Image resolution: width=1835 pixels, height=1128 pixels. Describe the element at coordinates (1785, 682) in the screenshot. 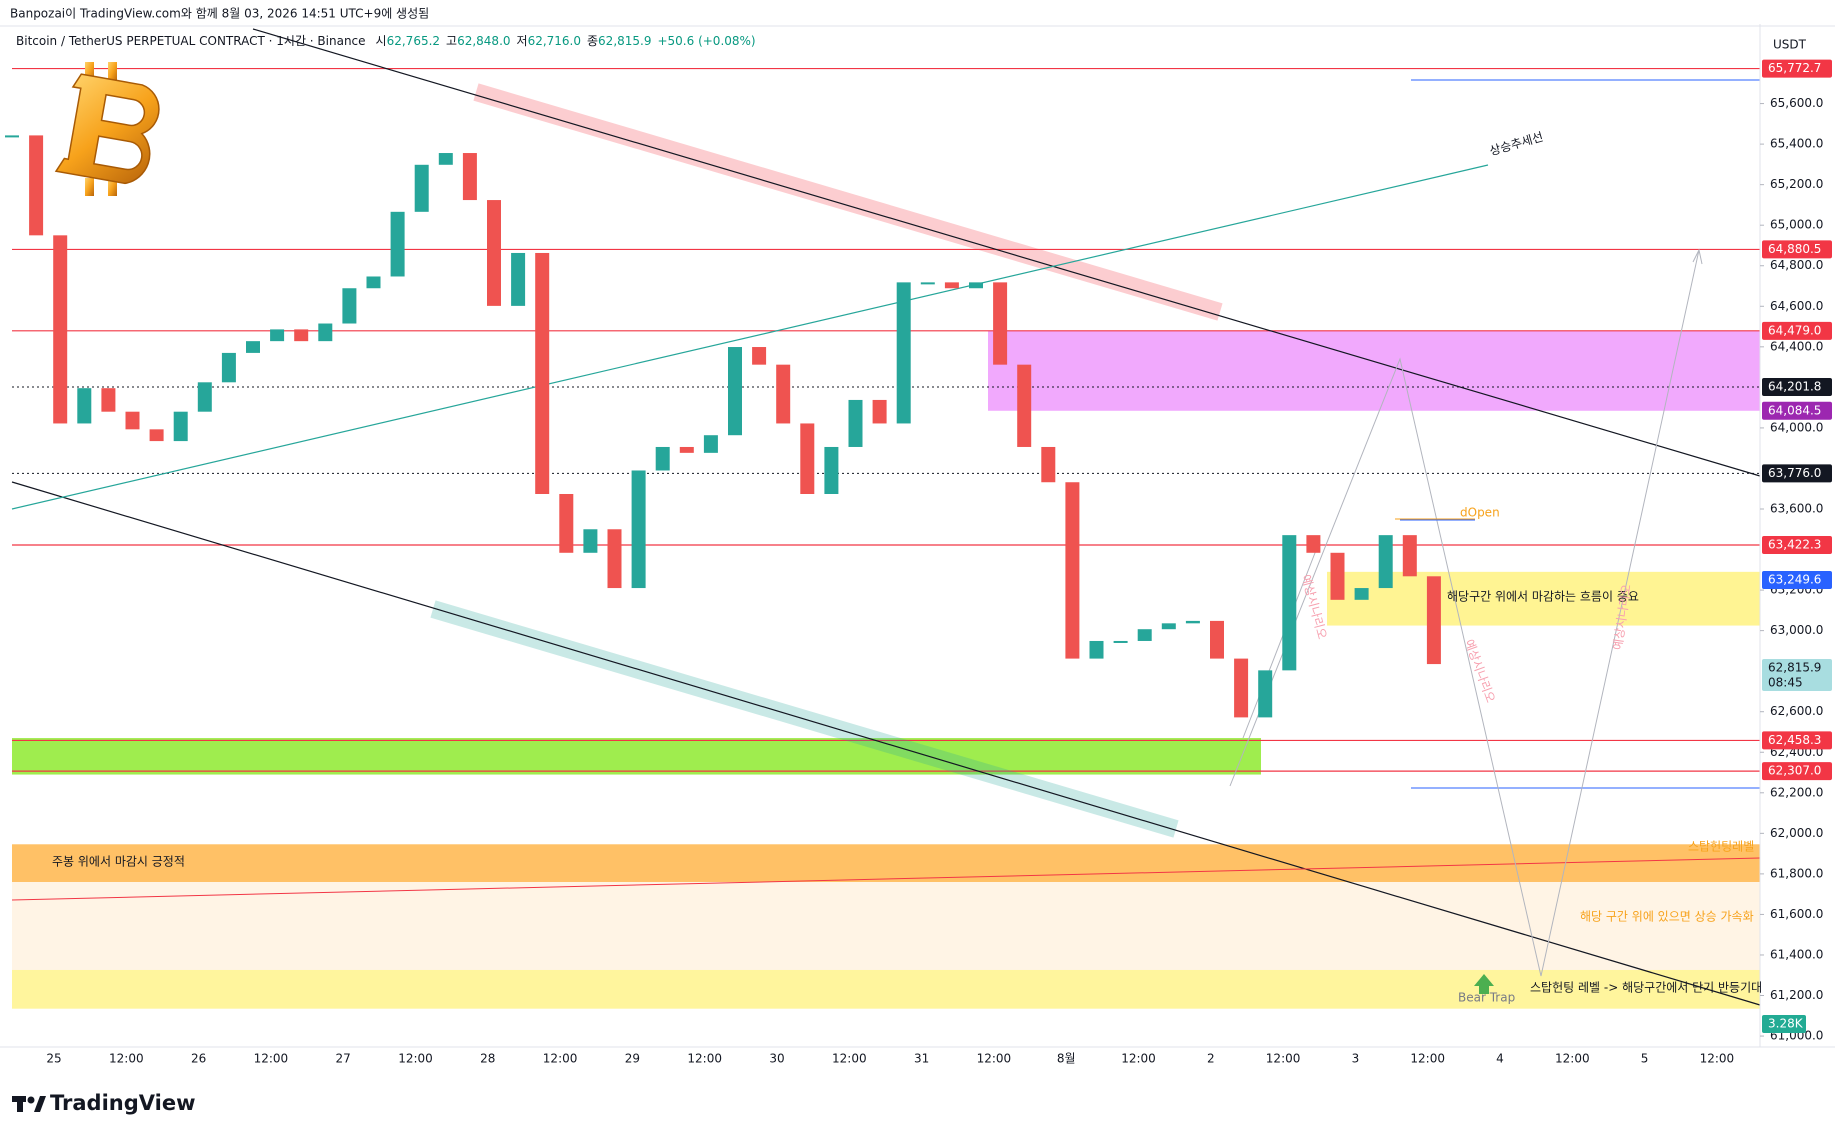

I see `countdown: 08:45` at that location.